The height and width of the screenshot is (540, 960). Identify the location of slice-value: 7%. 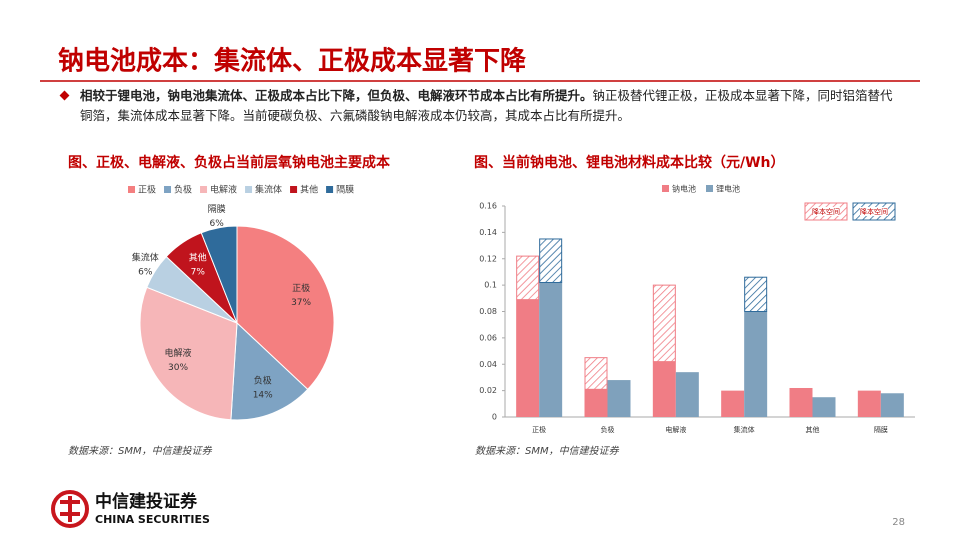
(198, 273).